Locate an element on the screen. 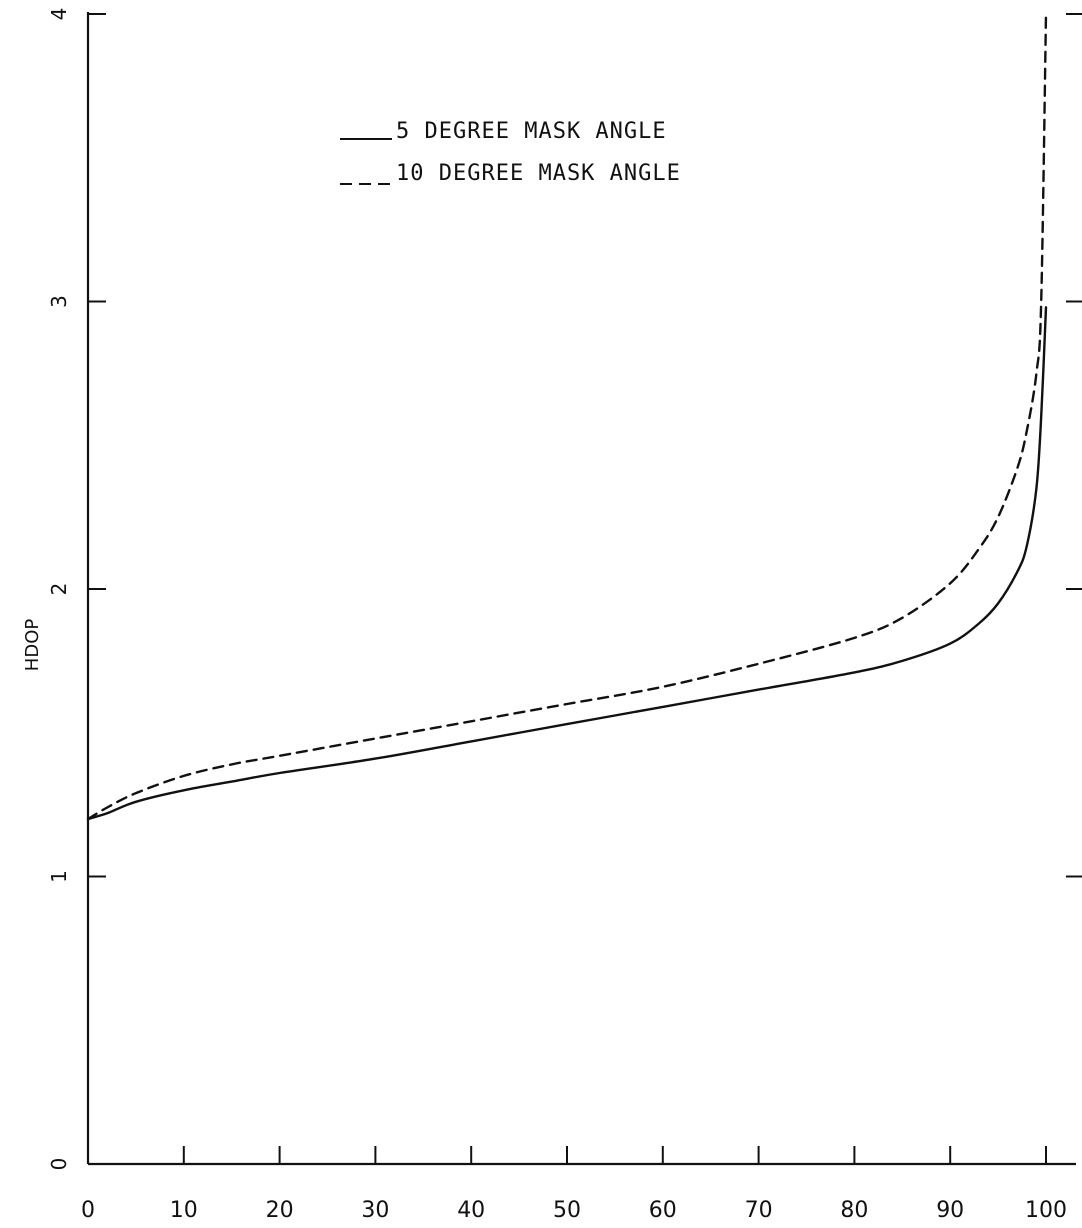 This screenshot has height=1228, width=1082. x-tick-label: 90 is located at coordinates (950, 1210).